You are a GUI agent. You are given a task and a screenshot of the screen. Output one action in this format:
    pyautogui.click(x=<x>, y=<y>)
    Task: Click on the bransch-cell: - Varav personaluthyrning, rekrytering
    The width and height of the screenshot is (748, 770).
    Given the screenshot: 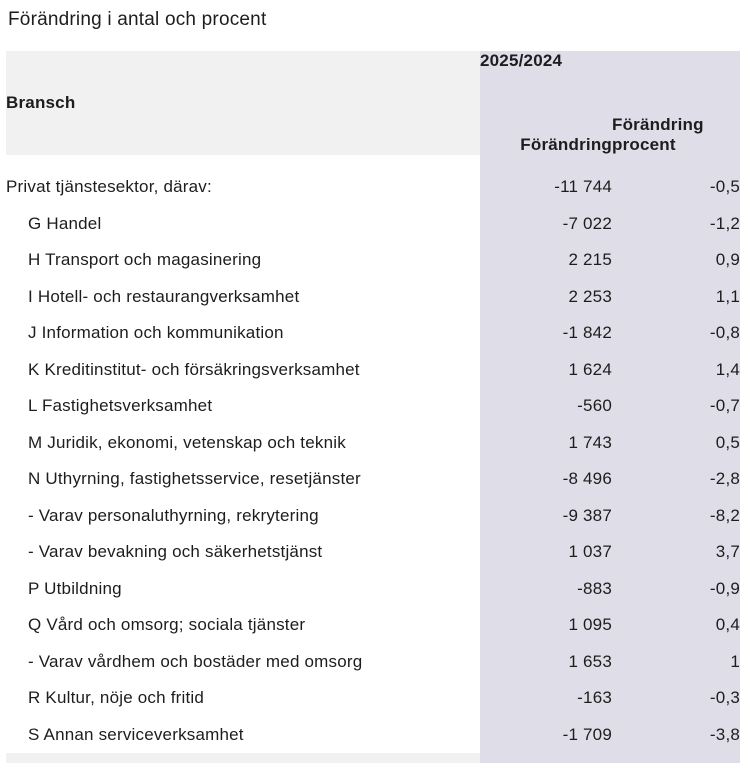 What is the action you would take?
    pyautogui.click(x=173, y=515)
    